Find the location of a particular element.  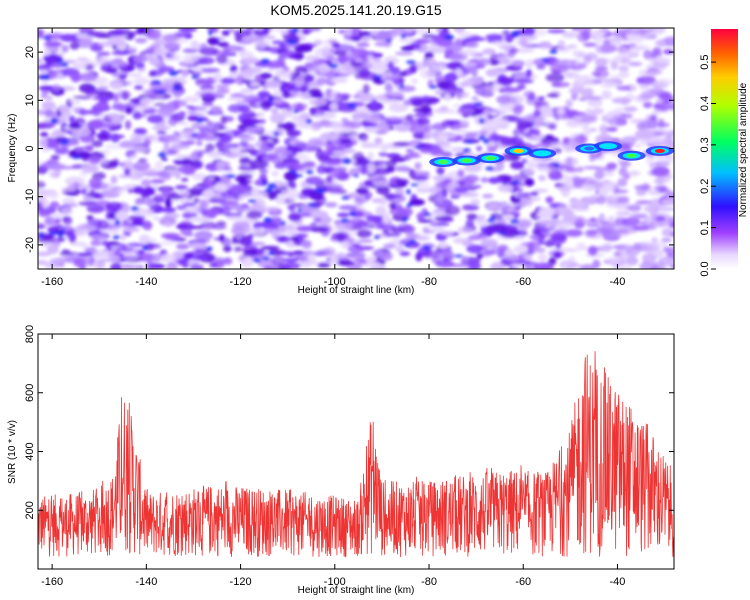

y-tick-label: 20 is located at coordinates (30, 52).